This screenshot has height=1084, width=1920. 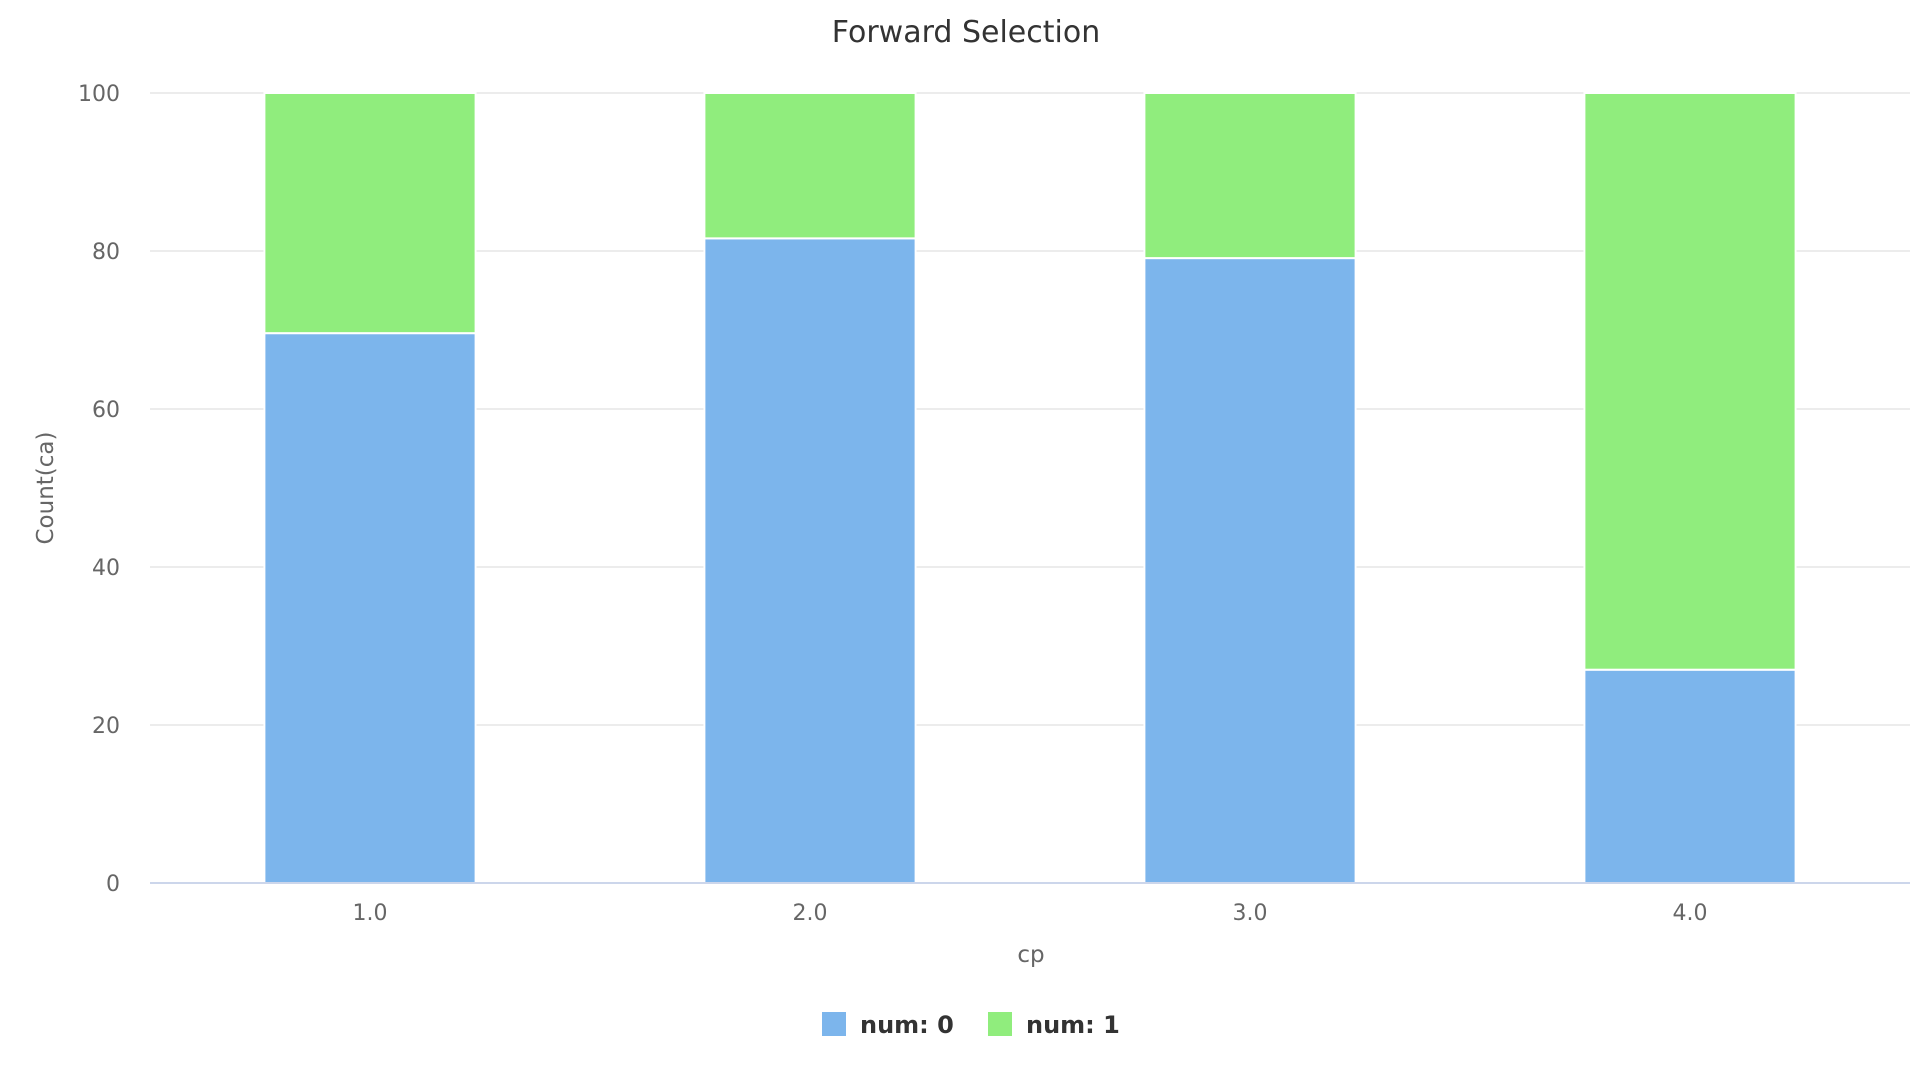 I want to click on y-axis-title: Count(ca), so click(x=46, y=488).